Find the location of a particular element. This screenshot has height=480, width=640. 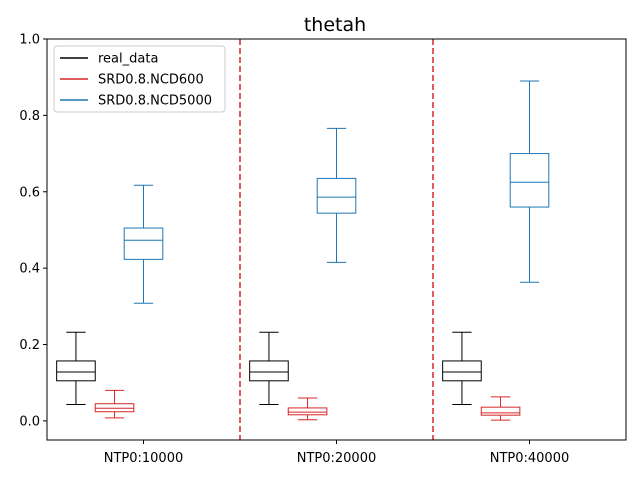

y-tick-label: 0.8 is located at coordinates (29, 116).